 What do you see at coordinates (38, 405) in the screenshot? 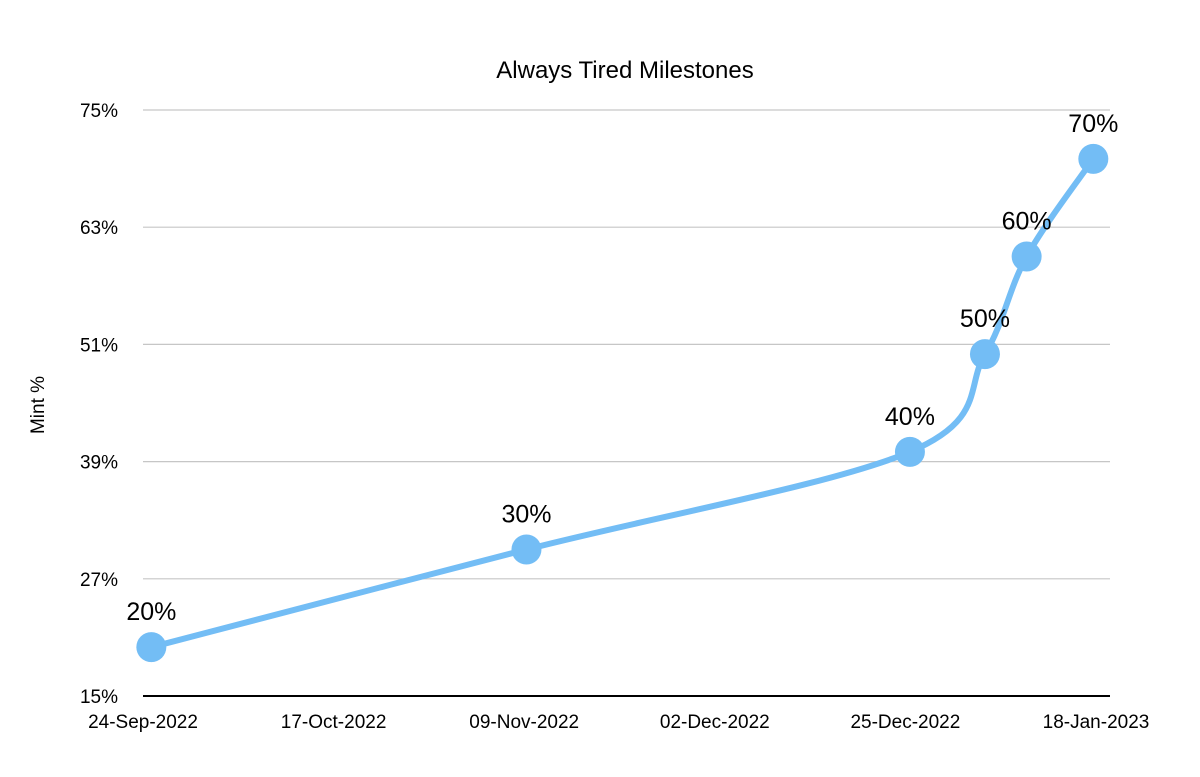
I see `y-axis-label: Mint %` at bounding box center [38, 405].